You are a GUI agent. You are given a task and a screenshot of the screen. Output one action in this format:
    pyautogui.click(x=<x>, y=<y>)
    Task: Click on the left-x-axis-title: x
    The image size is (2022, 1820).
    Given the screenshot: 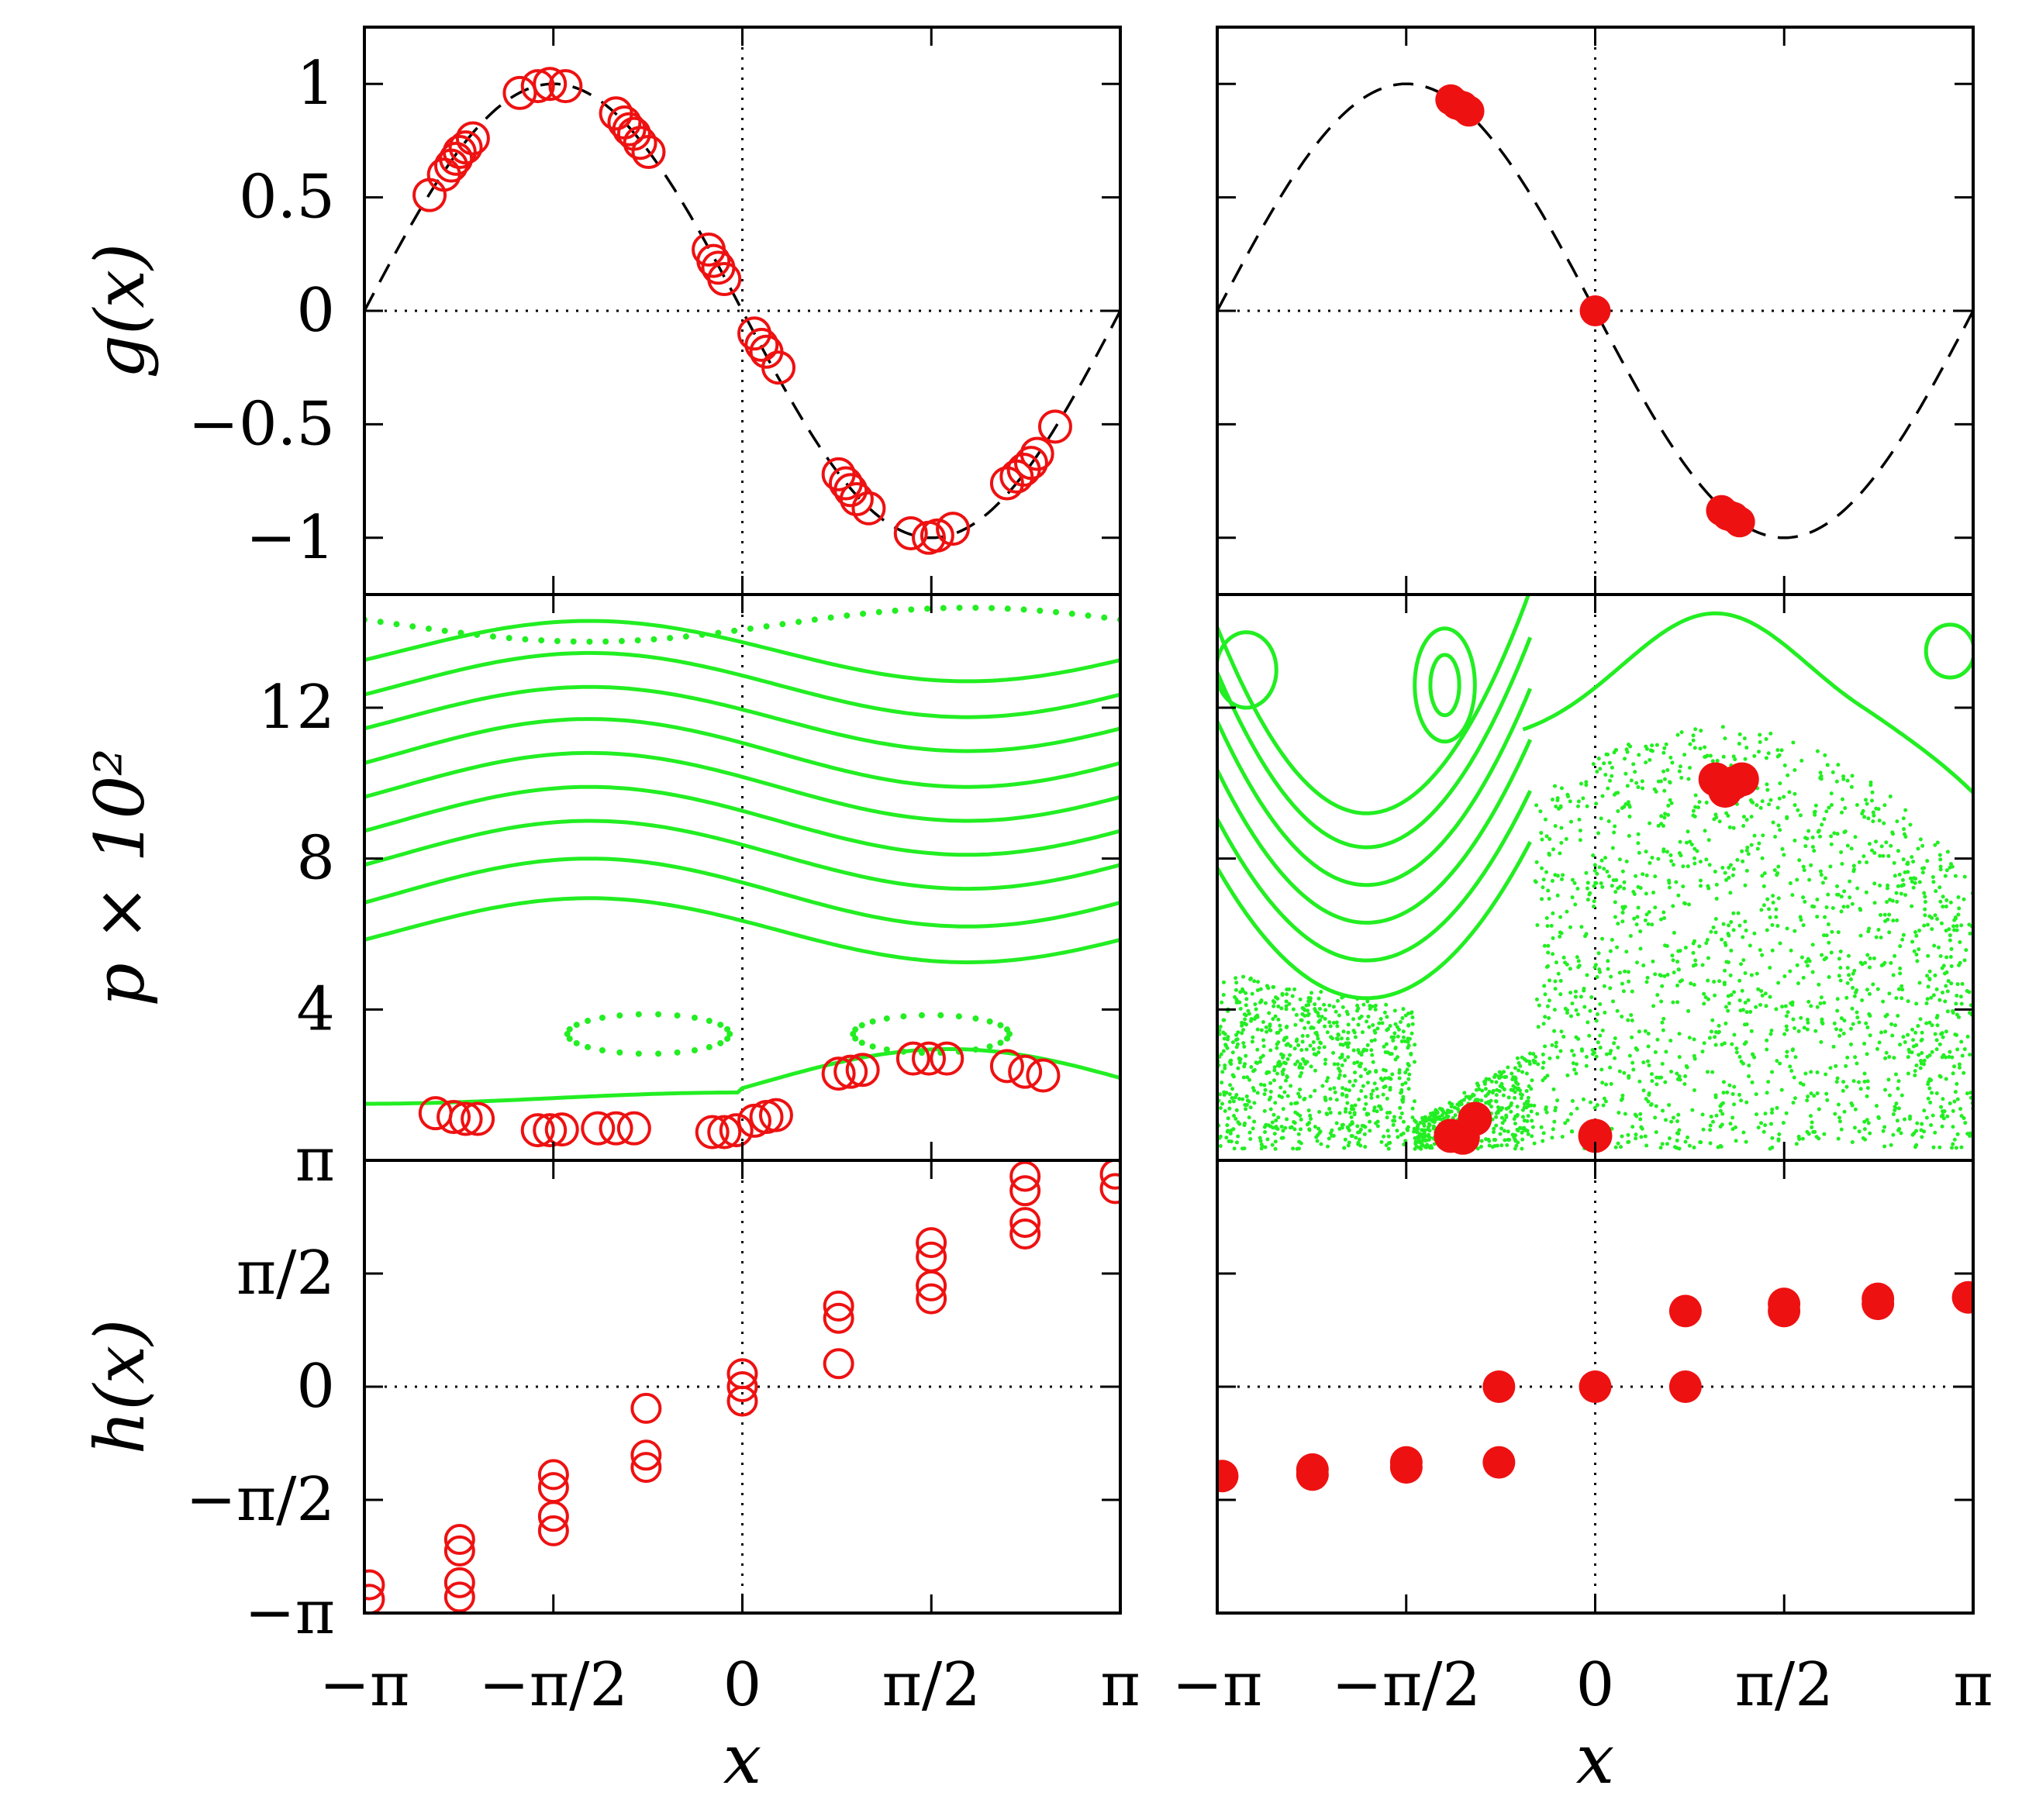 What is the action you would take?
    pyautogui.click(x=743, y=1759)
    